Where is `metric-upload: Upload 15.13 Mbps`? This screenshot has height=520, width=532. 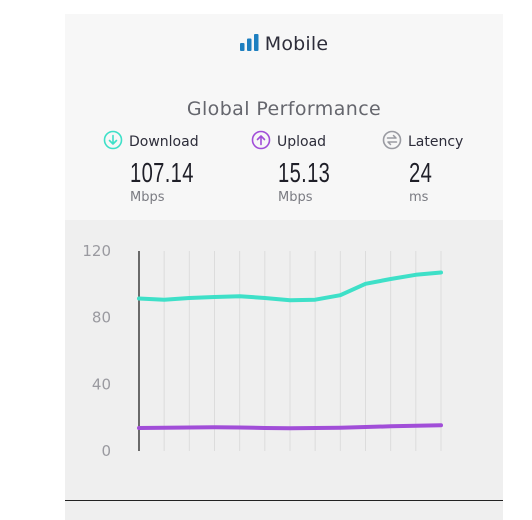 metric-upload: Upload 15.13 Mbps is located at coordinates (311, 171).